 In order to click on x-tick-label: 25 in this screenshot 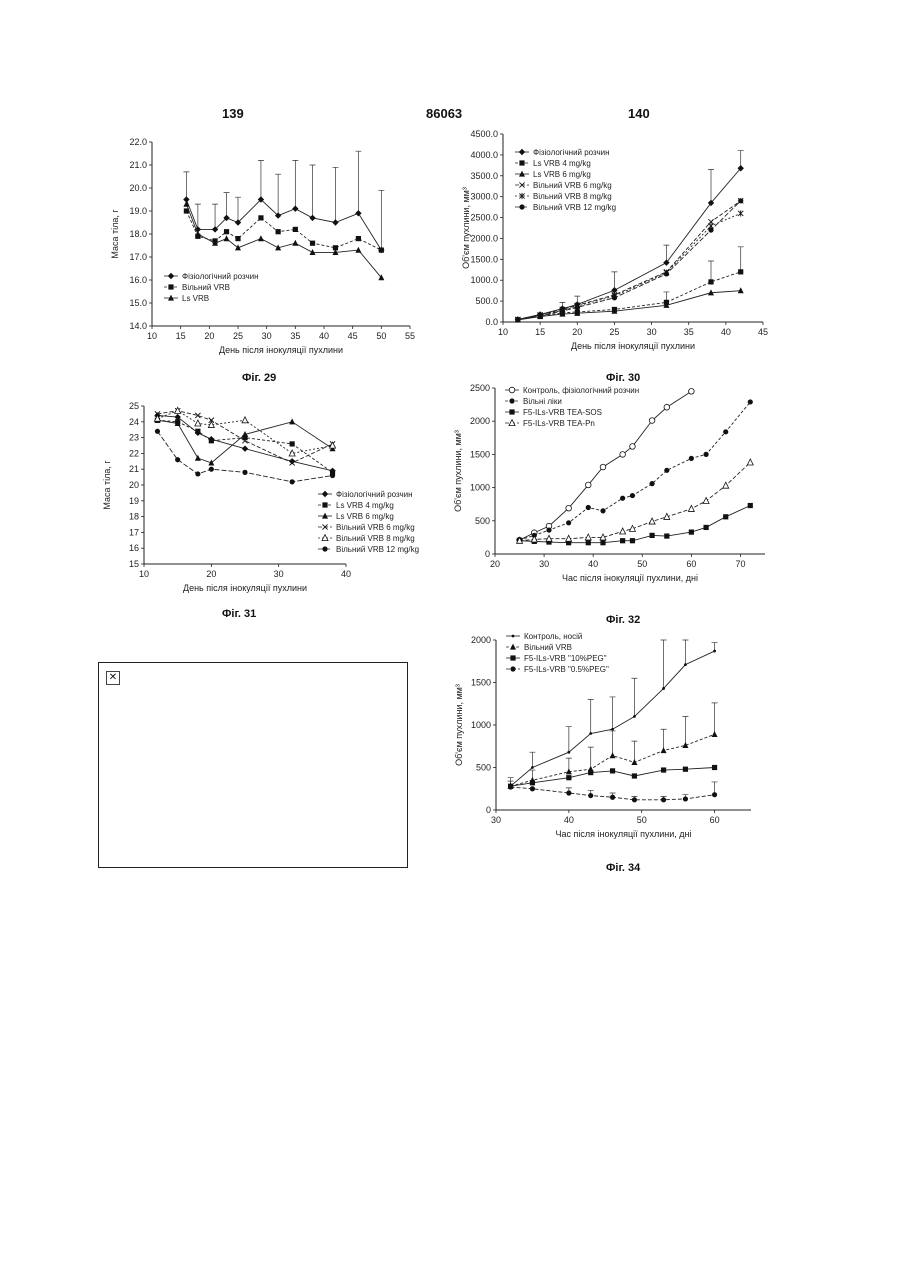, I will do `click(238, 336)`.